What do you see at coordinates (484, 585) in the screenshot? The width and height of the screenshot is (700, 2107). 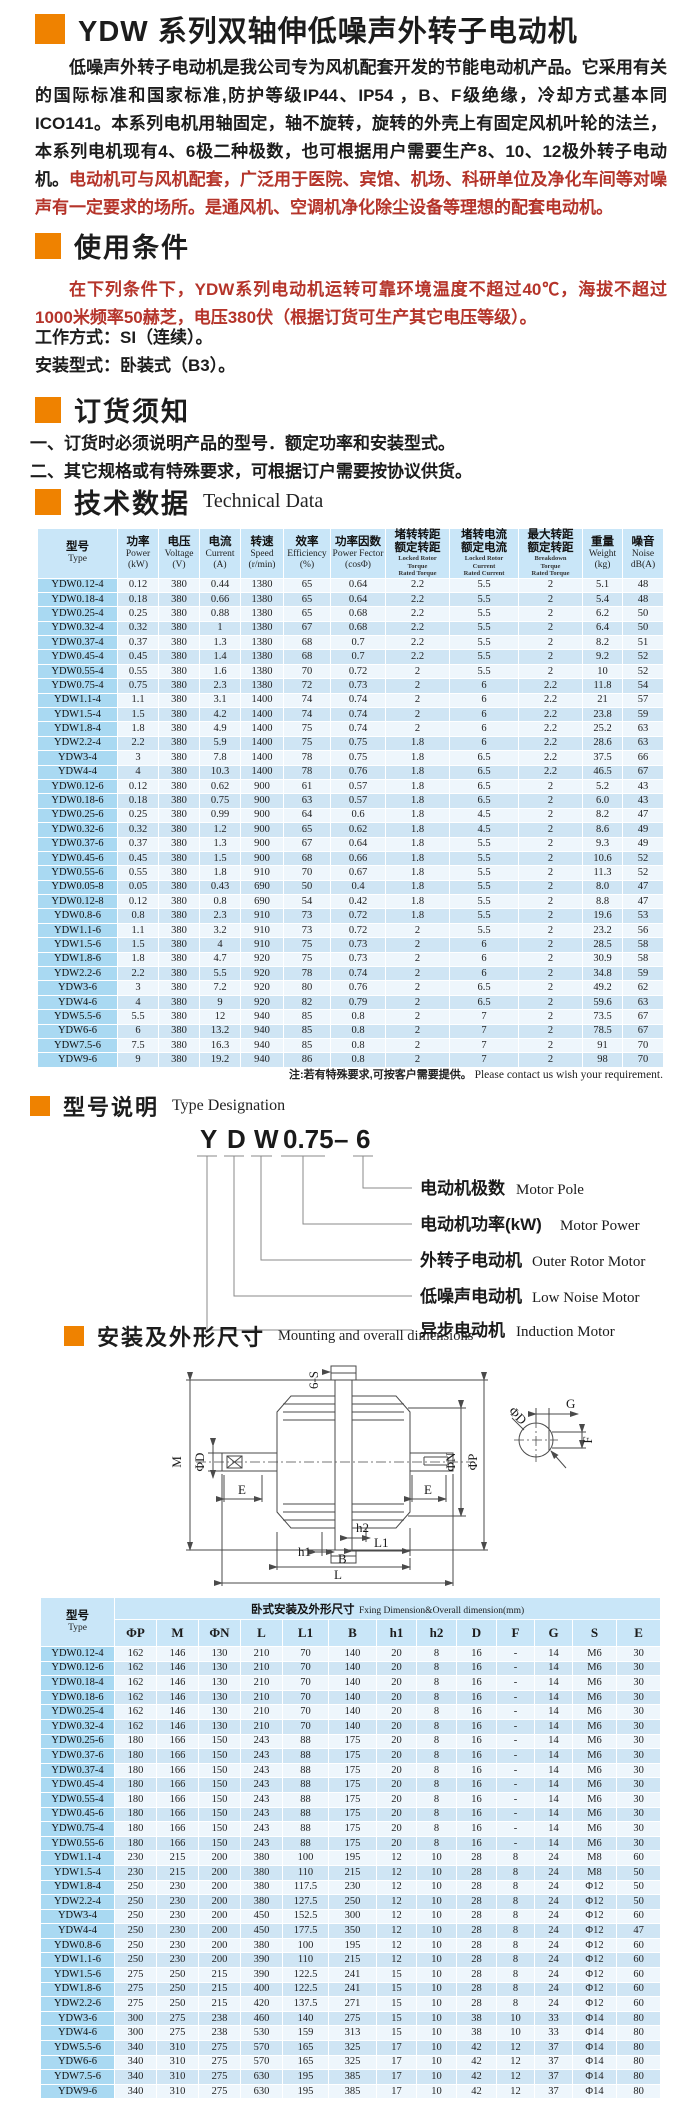 I see `value-cell: 5.5` at bounding box center [484, 585].